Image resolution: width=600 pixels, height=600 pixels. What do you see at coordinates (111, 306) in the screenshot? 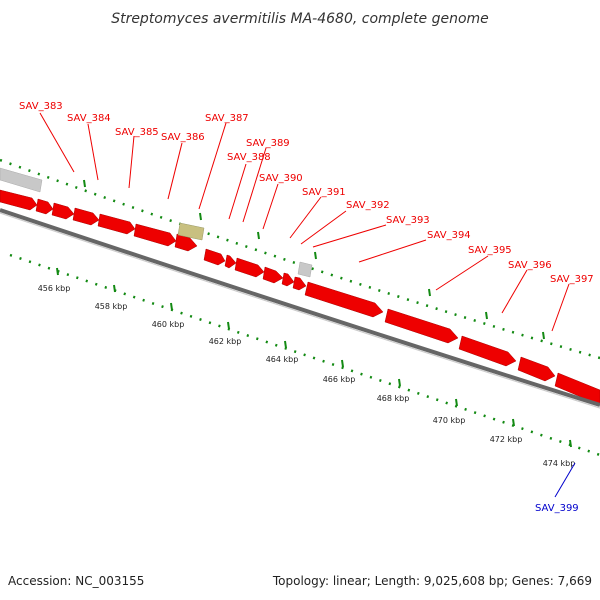
I see `kbp-label: 458 kbp` at bounding box center [111, 306].